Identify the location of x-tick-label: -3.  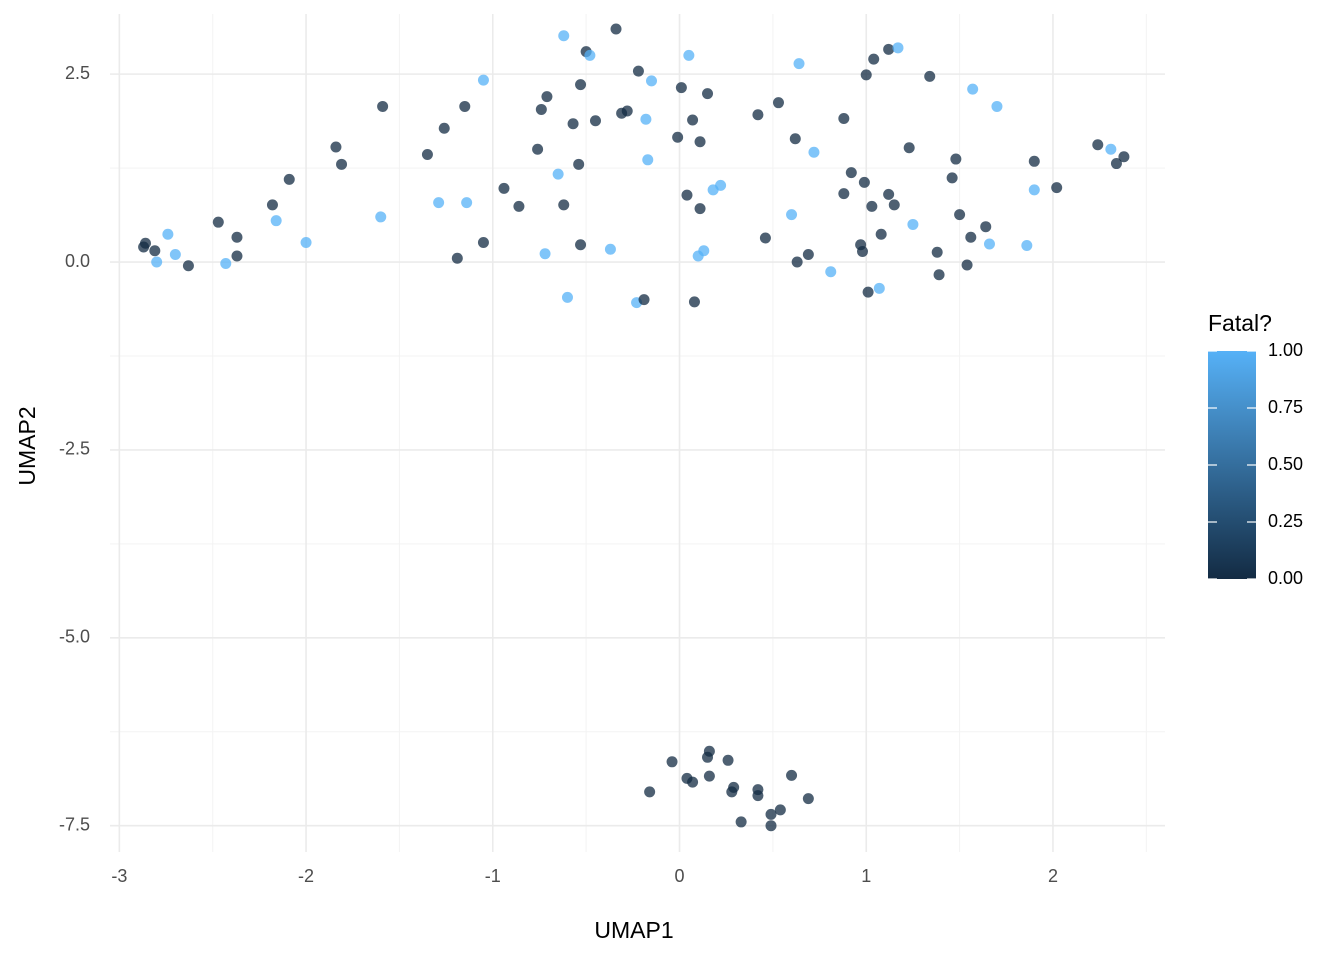
(119, 876).